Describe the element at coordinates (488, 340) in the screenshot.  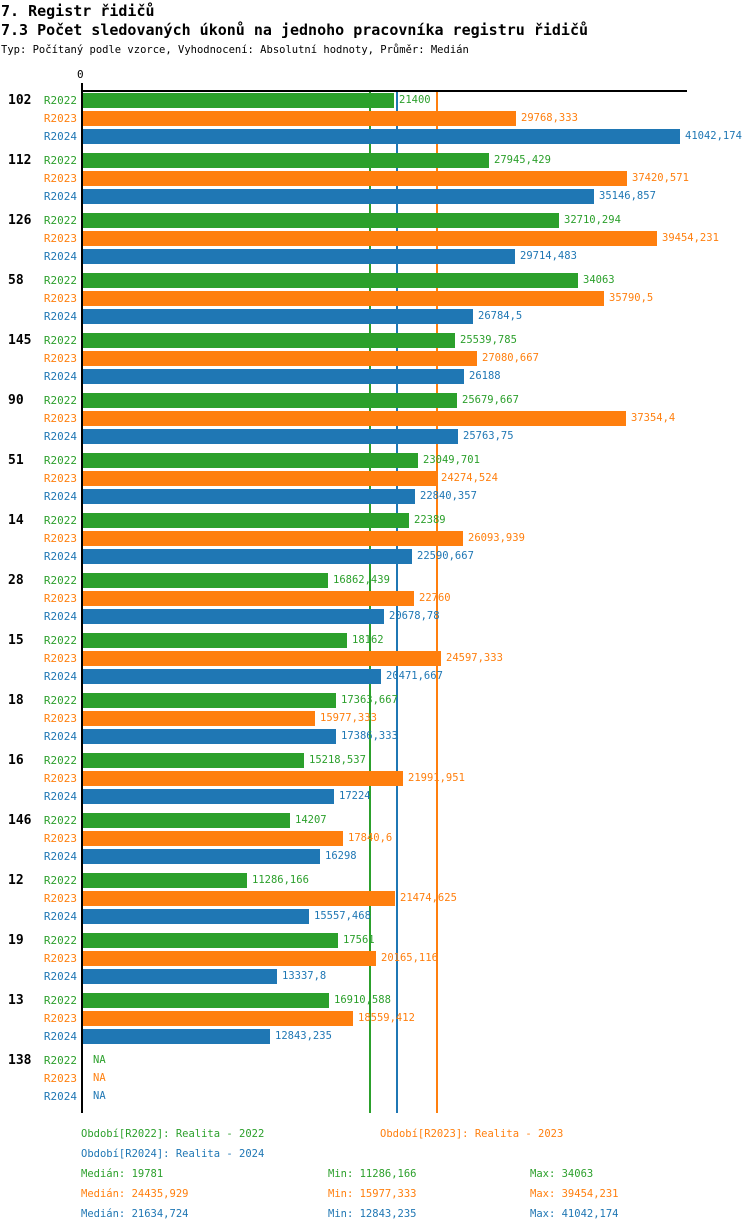
I see `bar-value-label: 25539,785` at that location.